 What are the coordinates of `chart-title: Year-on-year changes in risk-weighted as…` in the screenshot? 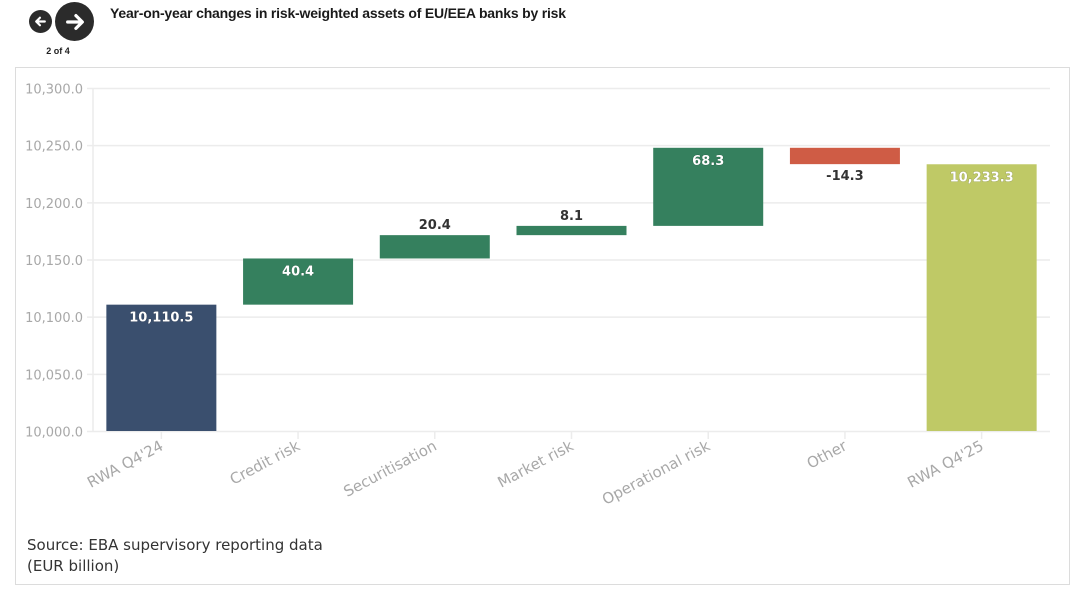 It's located at (338, 13).